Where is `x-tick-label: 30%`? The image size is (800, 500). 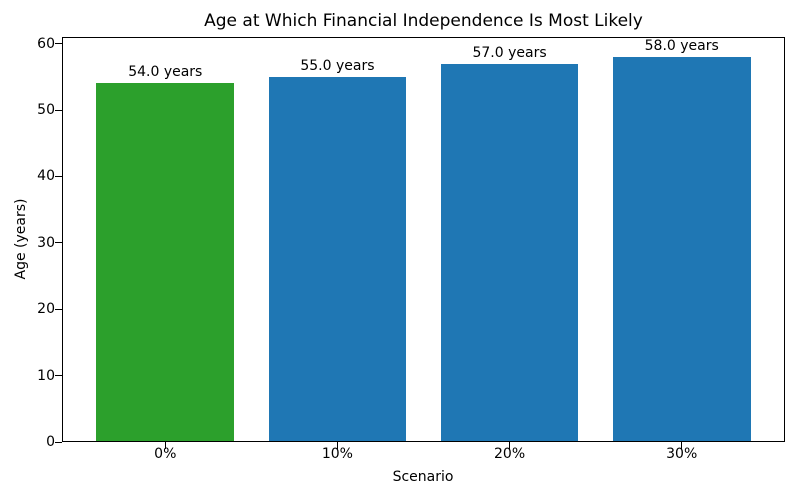 x-tick-label: 30% is located at coordinates (682, 454).